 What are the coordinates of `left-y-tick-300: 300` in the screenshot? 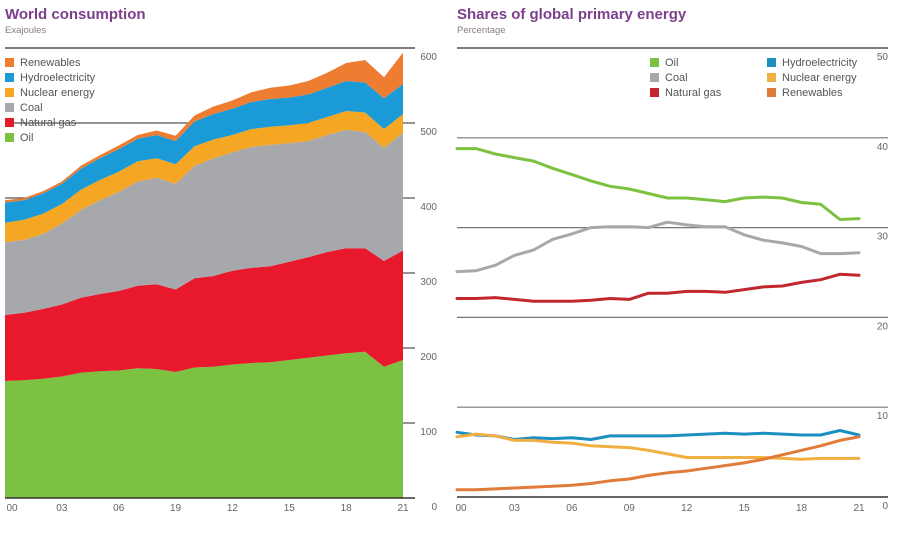 It's located at (428, 282).